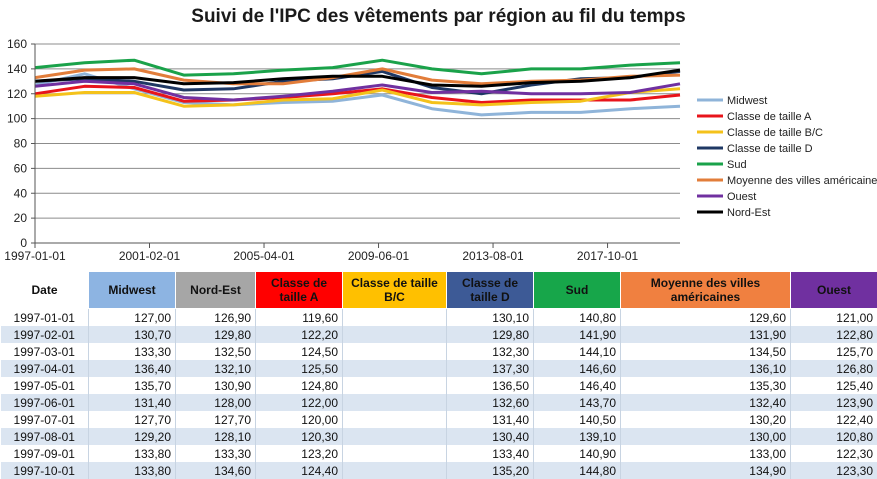 This screenshot has height=479, width=877. Describe the element at coordinates (216, 290) in the screenshot. I see `column-header: Nord-Est` at that location.